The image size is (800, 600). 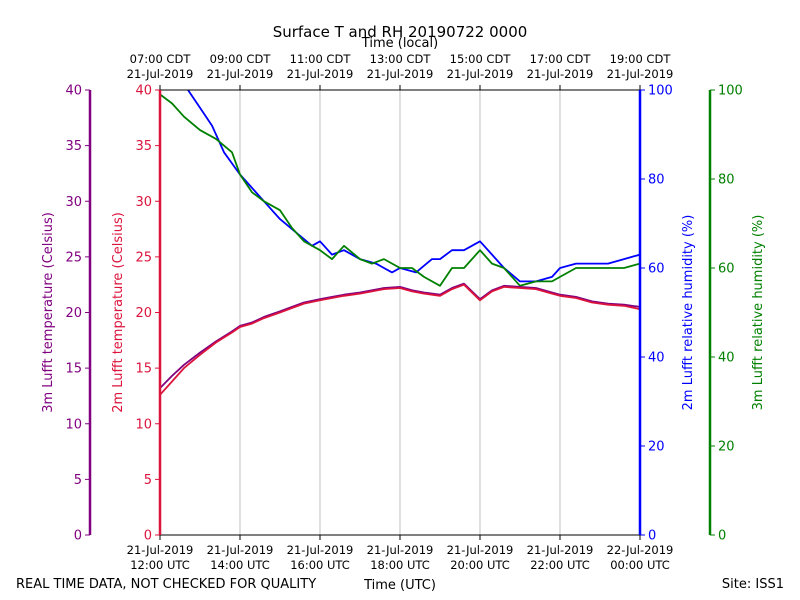 What do you see at coordinates (48, 312) in the screenshot?
I see `y-axis-label-t3m: 3m Lufft temperature (Celsius)` at bounding box center [48, 312].